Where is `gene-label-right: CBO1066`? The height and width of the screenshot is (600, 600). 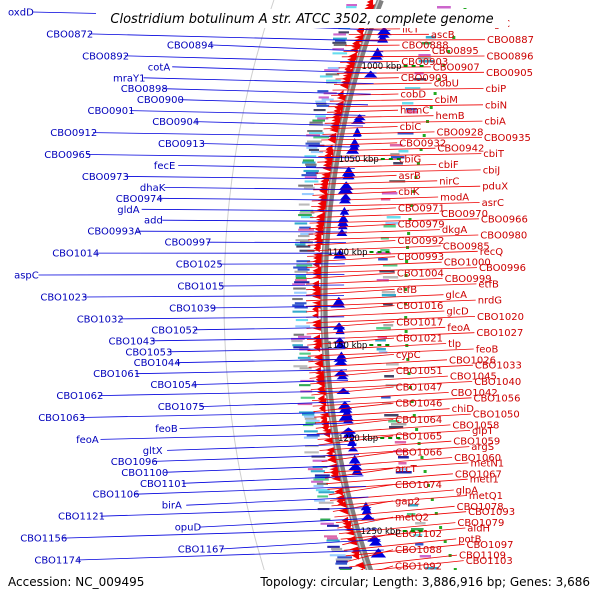
gene-label-right: CBO1066 is located at coordinates (418, 453).